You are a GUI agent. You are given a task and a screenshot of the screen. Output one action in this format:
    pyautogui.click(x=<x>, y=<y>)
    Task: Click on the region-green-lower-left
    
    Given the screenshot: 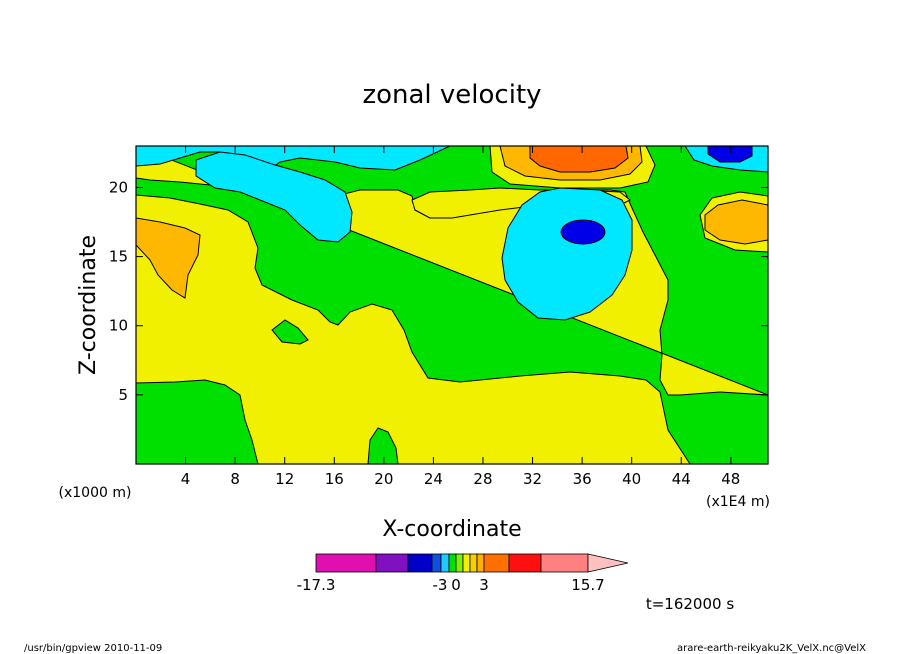 What is the action you would take?
    pyautogui.click(x=197, y=421)
    